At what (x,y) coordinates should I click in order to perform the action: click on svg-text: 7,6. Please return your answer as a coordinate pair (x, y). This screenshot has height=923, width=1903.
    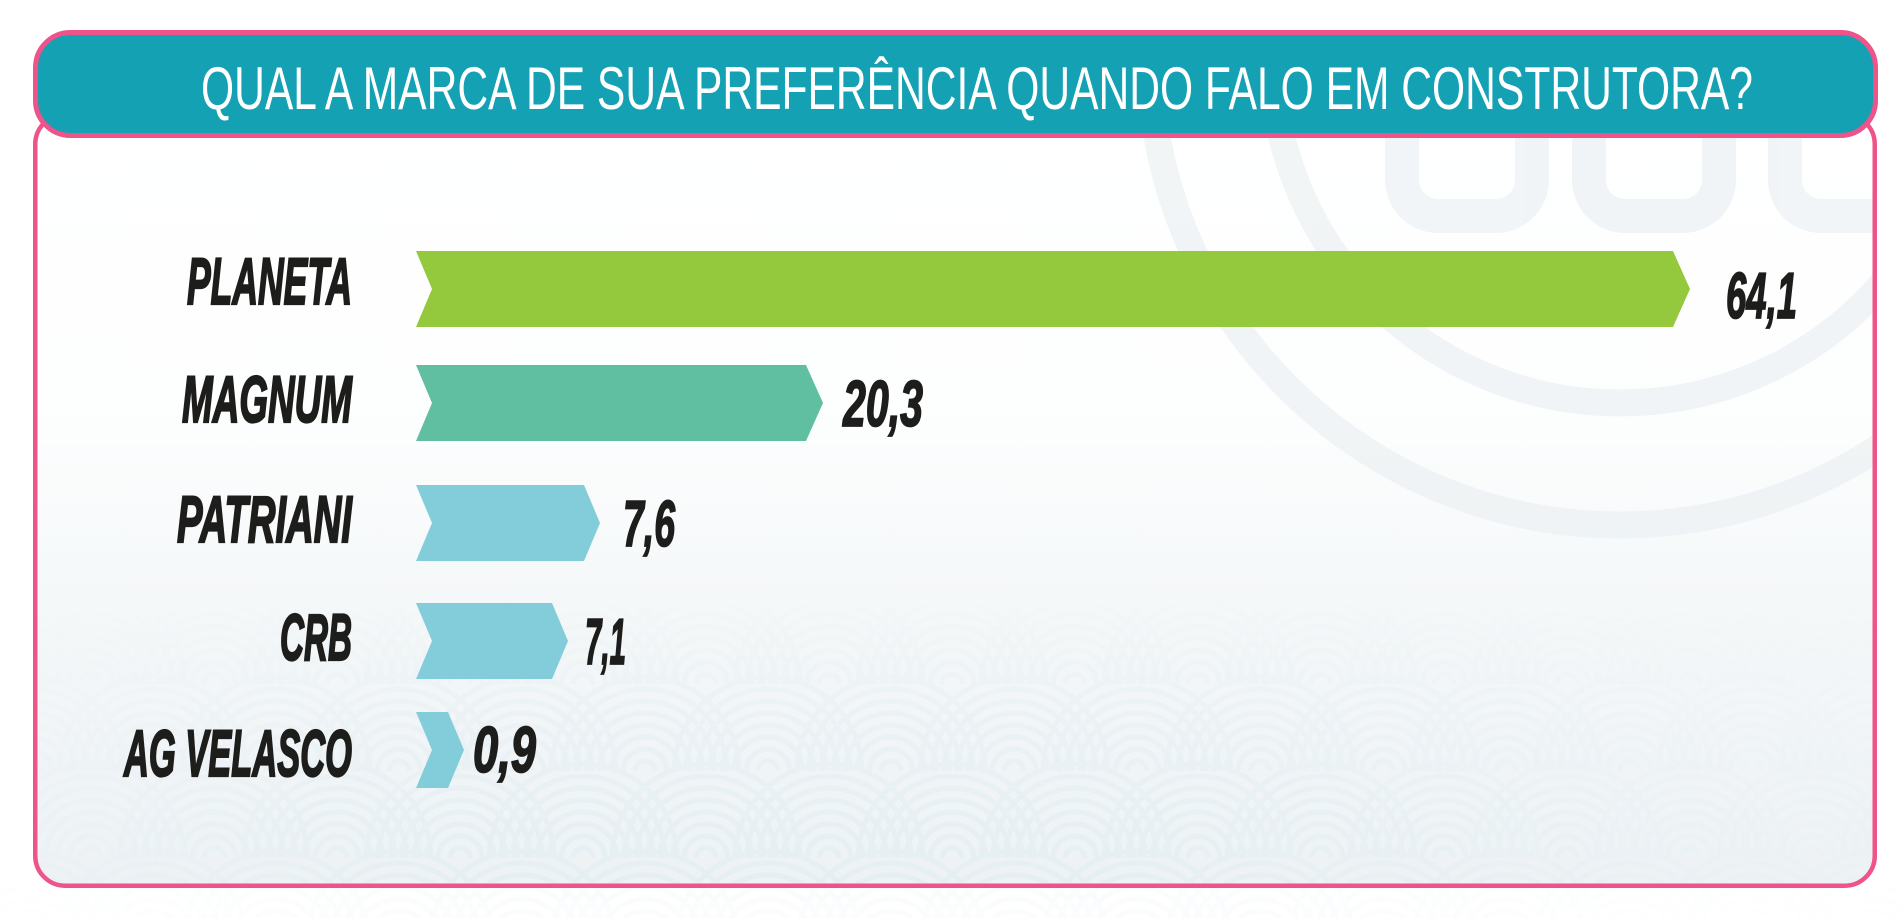
    Looking at the image, I should click on (649, 523).